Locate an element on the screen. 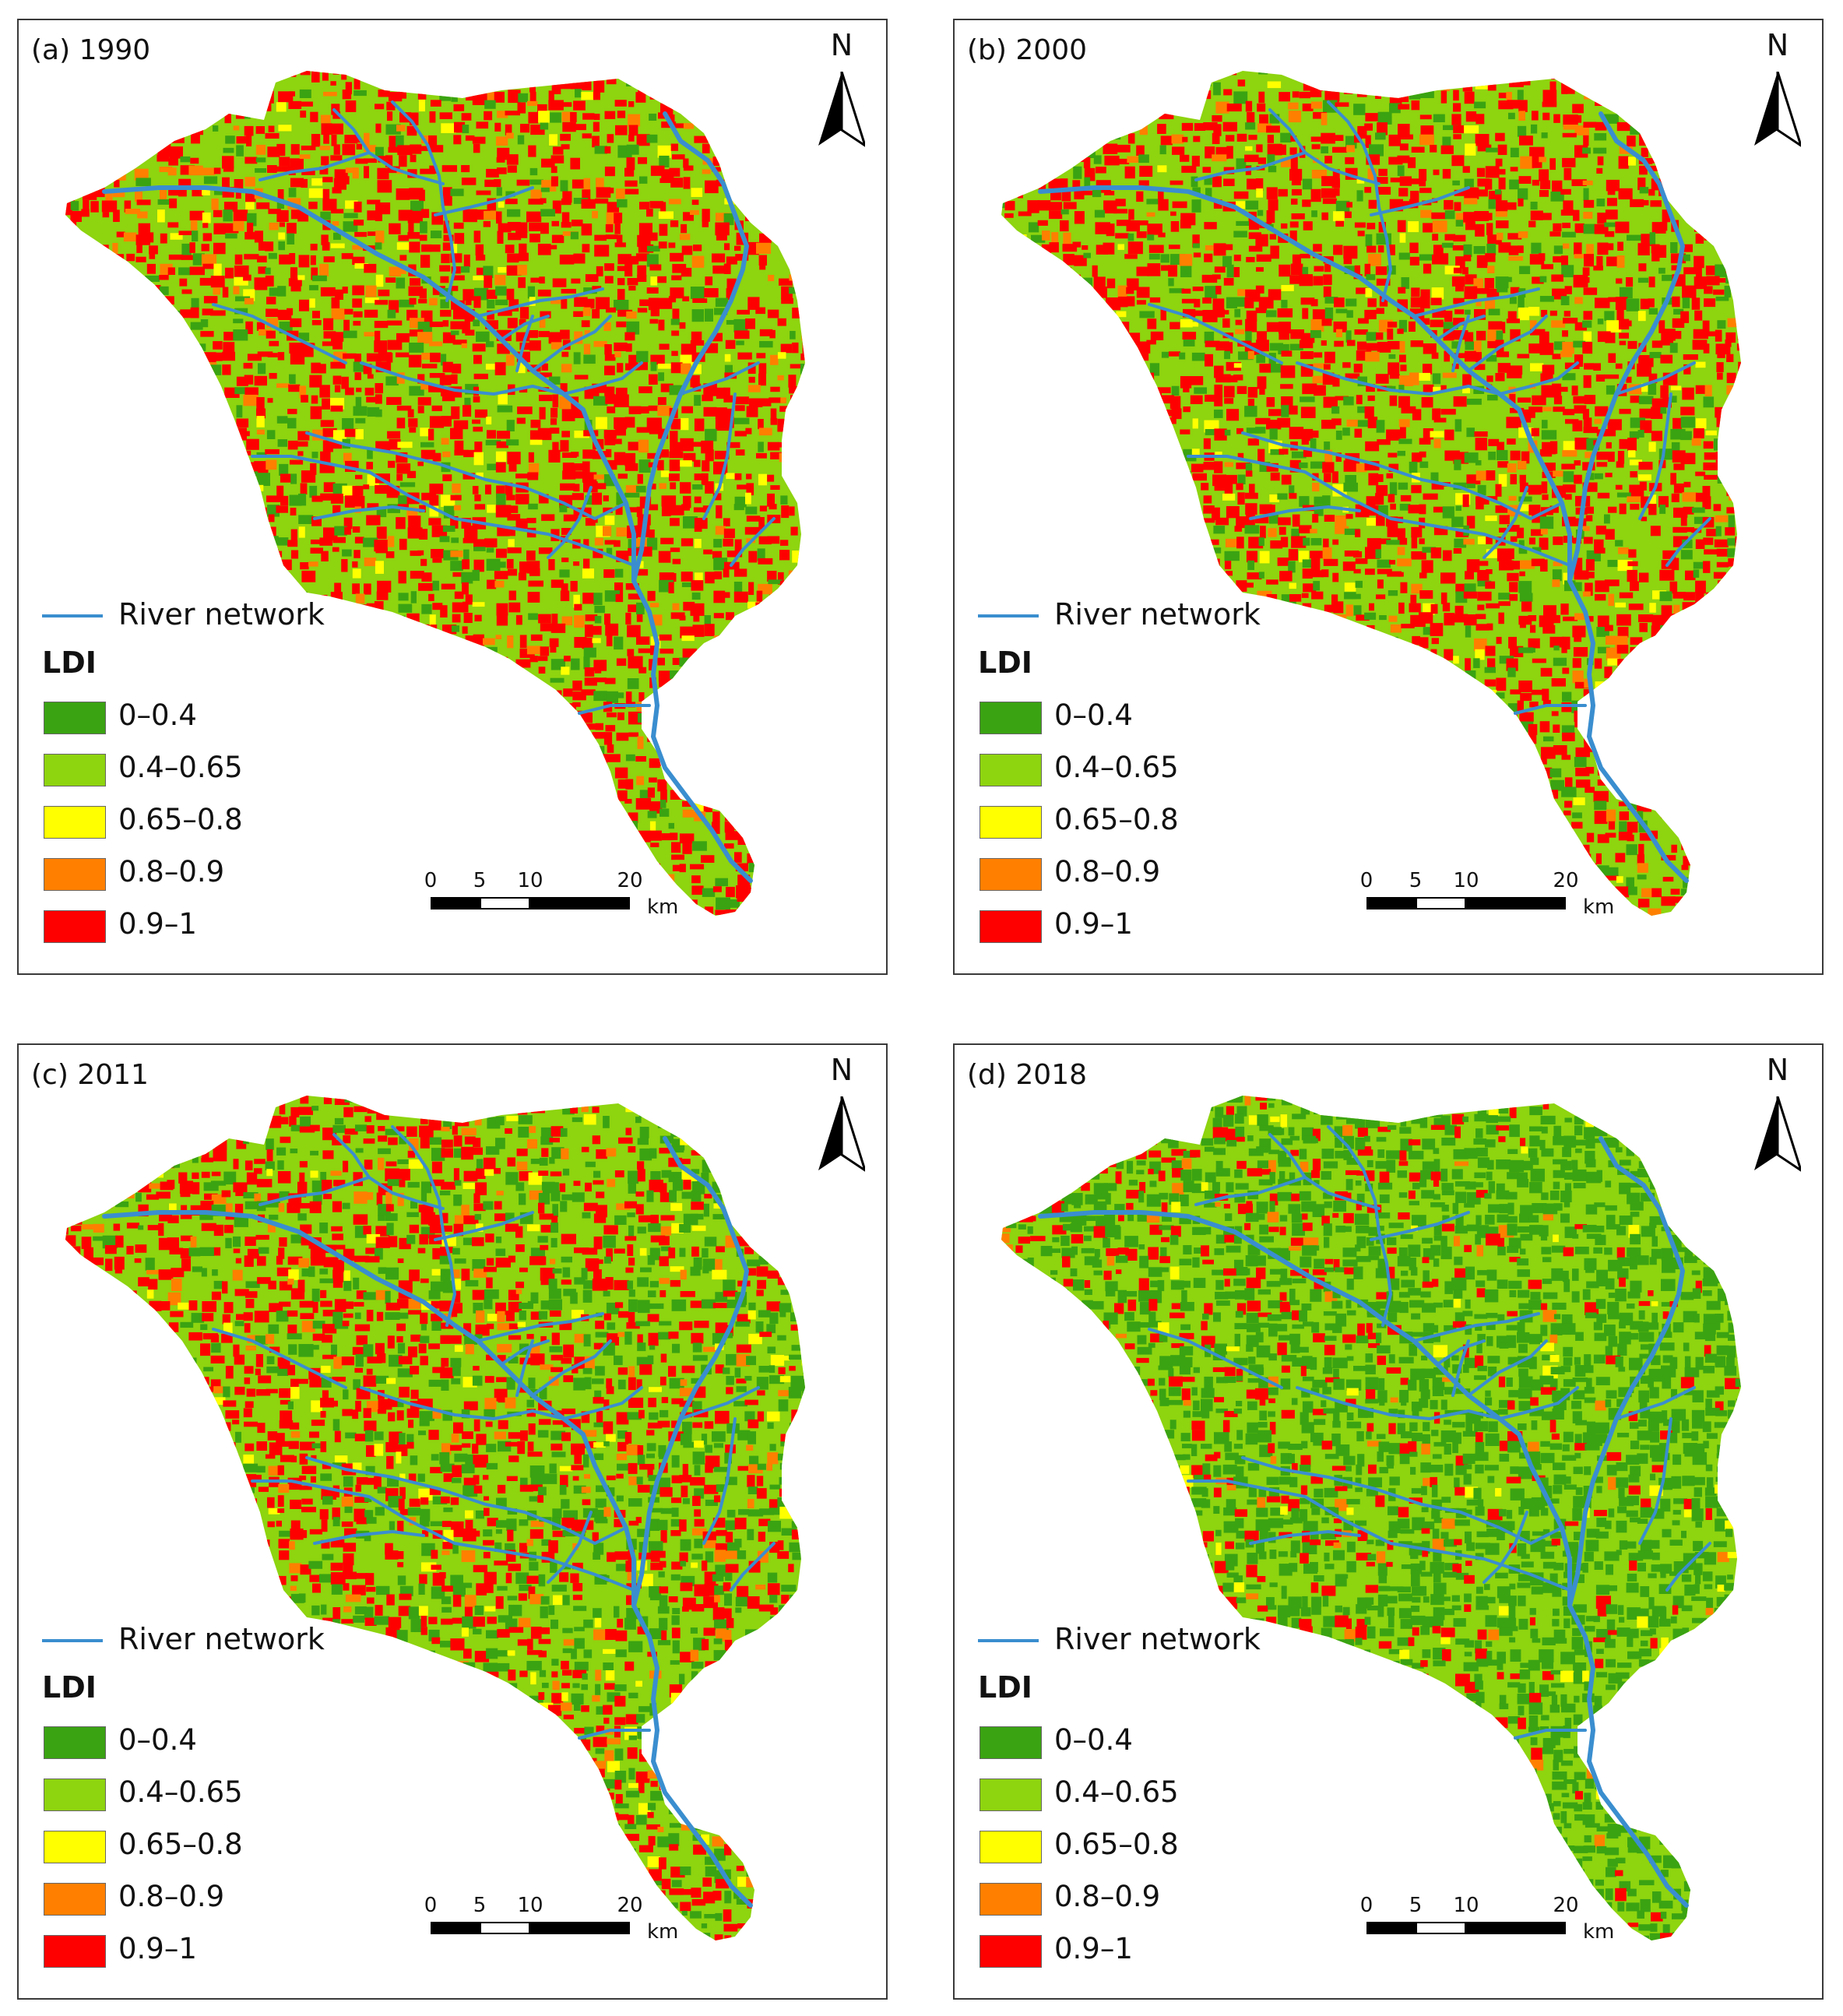 This screenshot has width=1843, height=2016. scale-tick-label: 5 is located at coordinates (480, 880).